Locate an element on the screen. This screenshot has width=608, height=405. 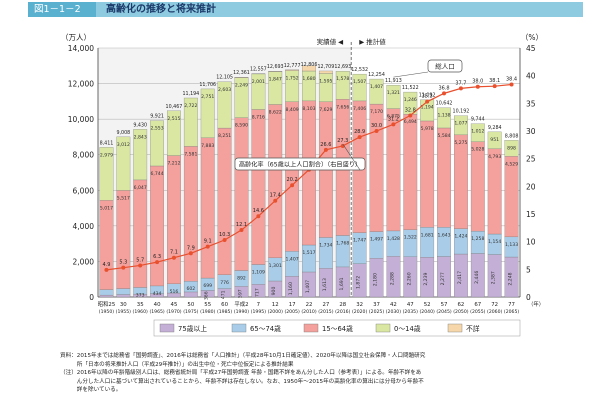
bar-segment-label: 5,275 is located at coordinates (460, 143).